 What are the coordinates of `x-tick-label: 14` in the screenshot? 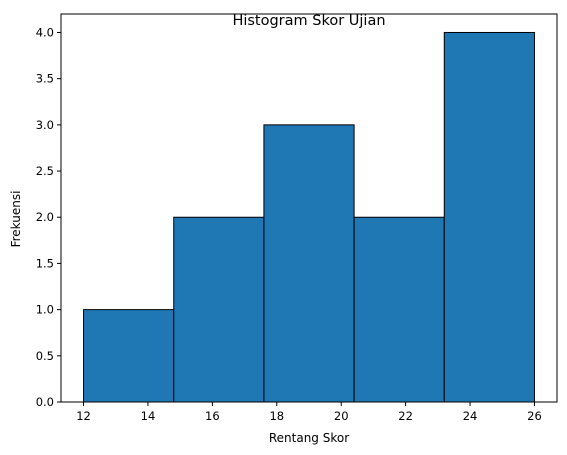 It's located at (148, 416).